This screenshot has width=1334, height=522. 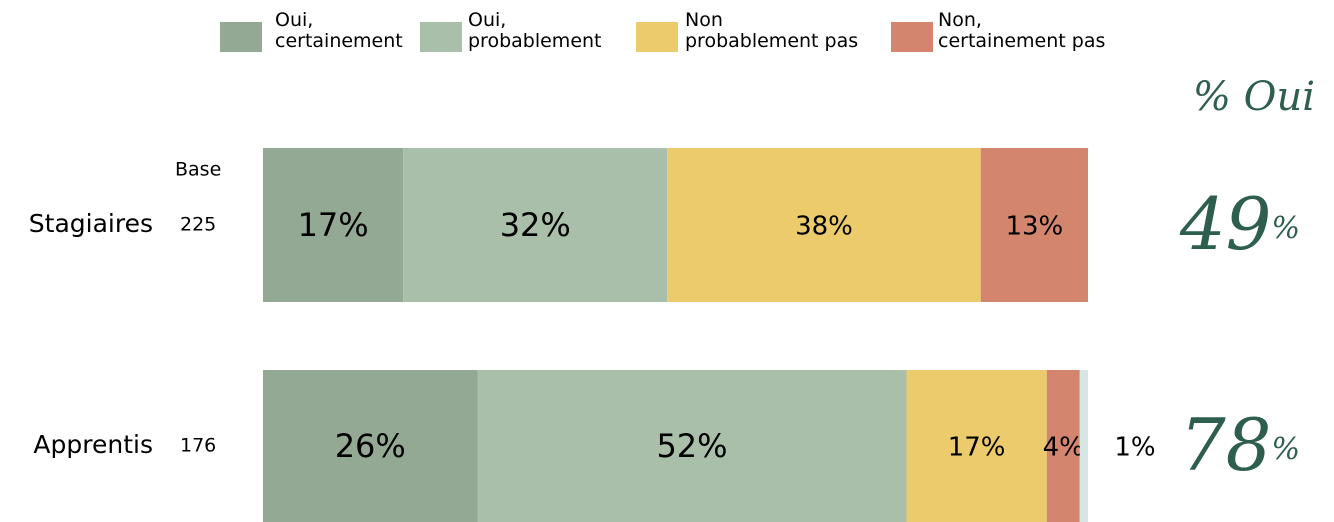 I want to click on value-label: 1%, so click(x=1134, y=448).